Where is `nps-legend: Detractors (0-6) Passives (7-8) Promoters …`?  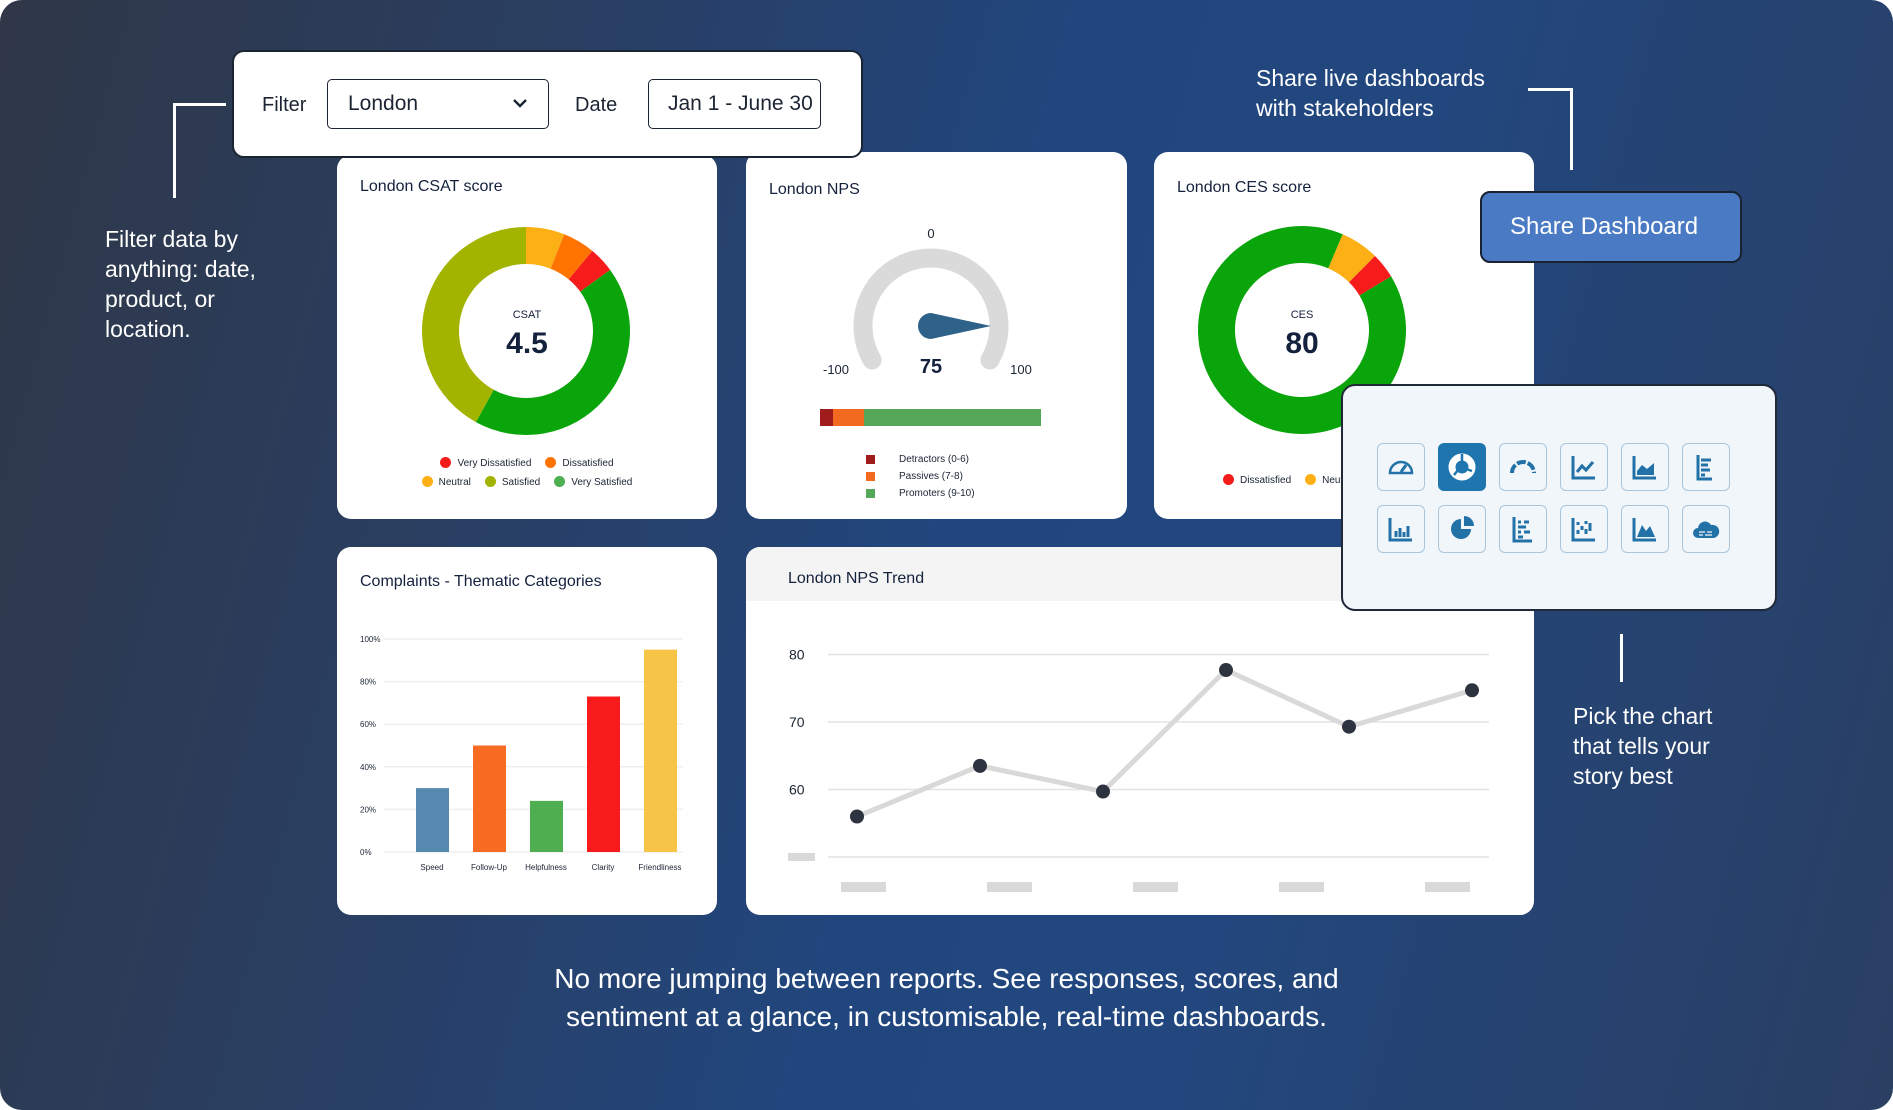 nps-legend: Detractors (0-6) Passives (7-8) Promoters … is located at coordinates (920, 476).